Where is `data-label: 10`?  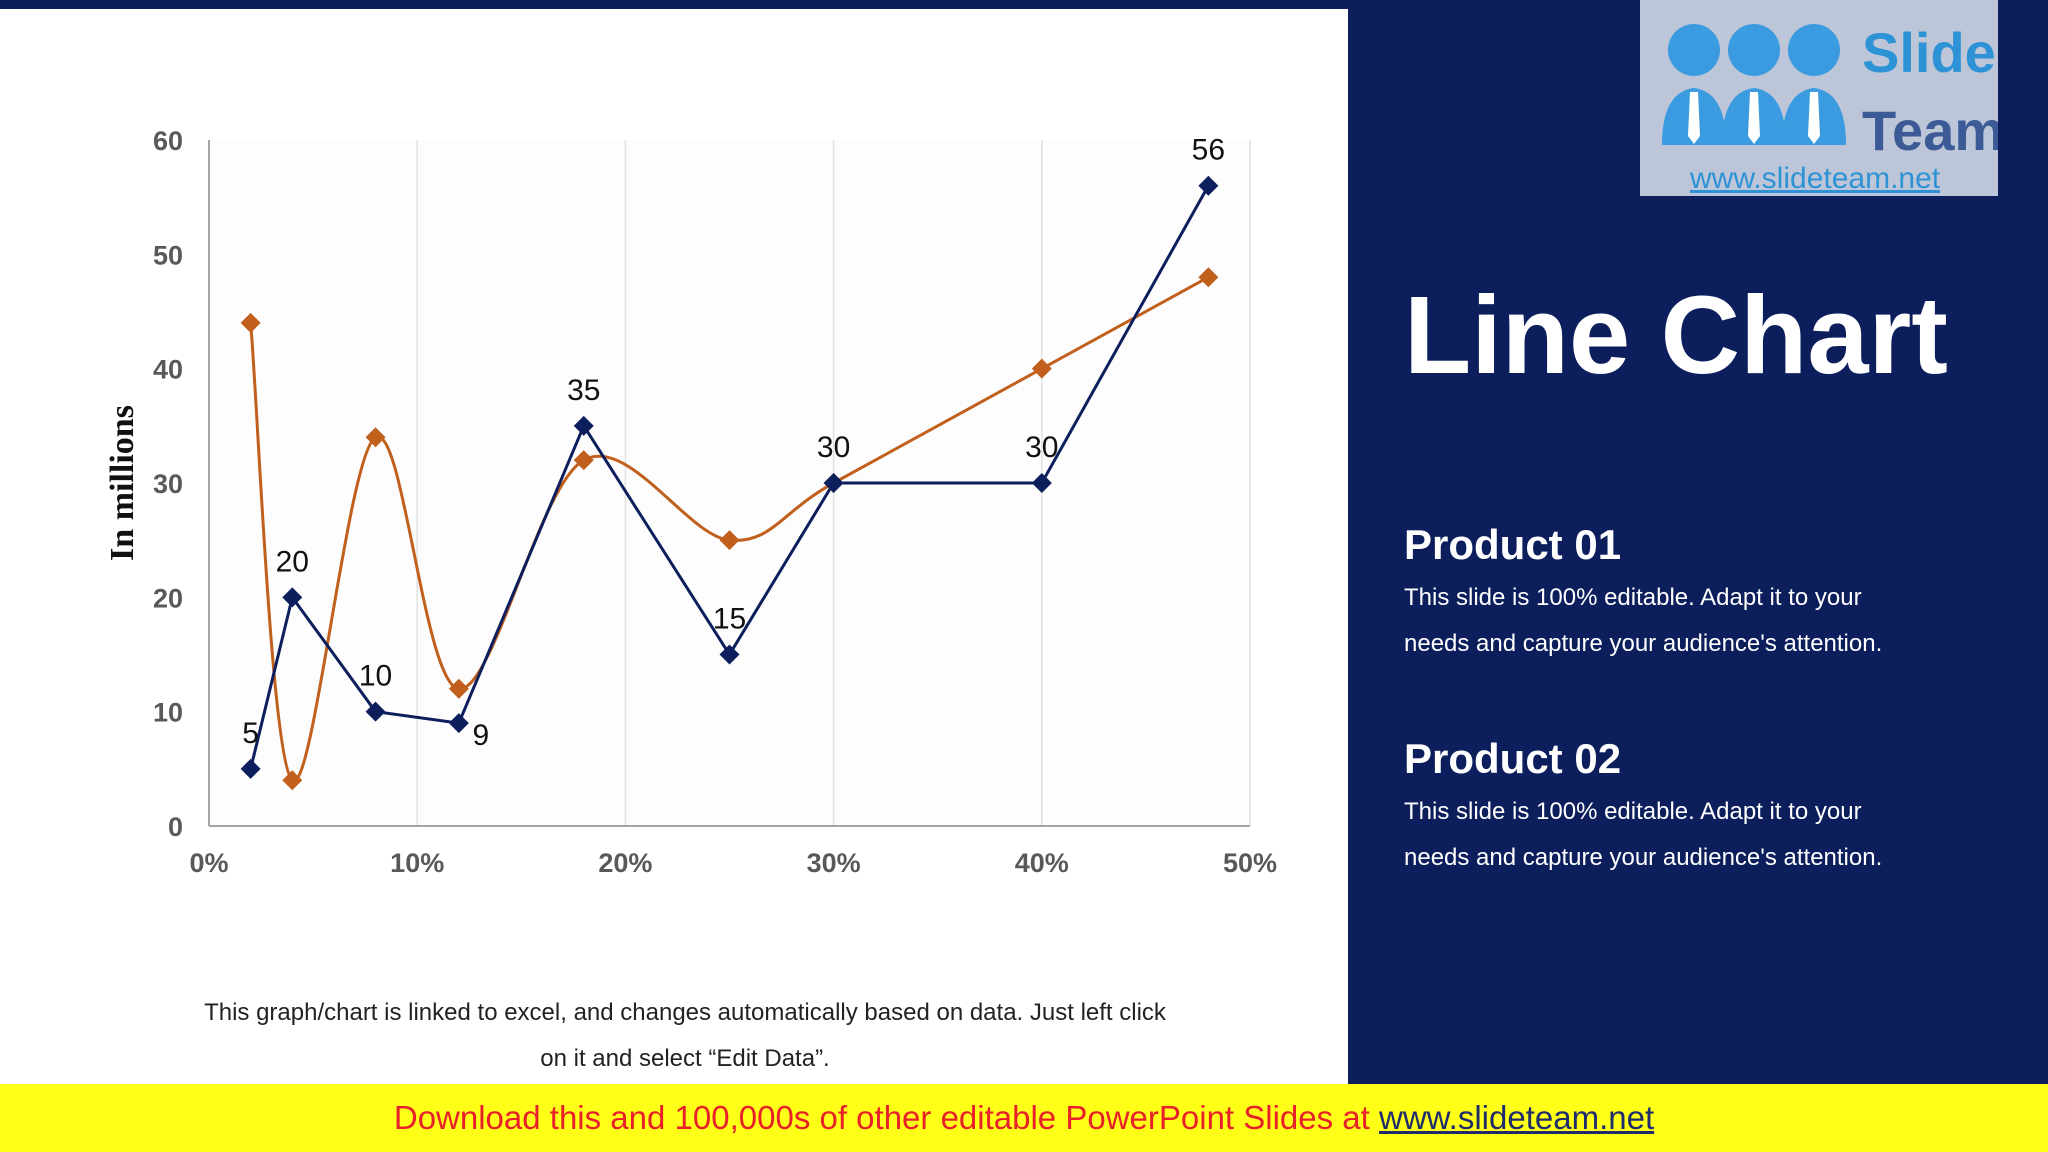
data-label: 10 is located at coordinates (375, 676).